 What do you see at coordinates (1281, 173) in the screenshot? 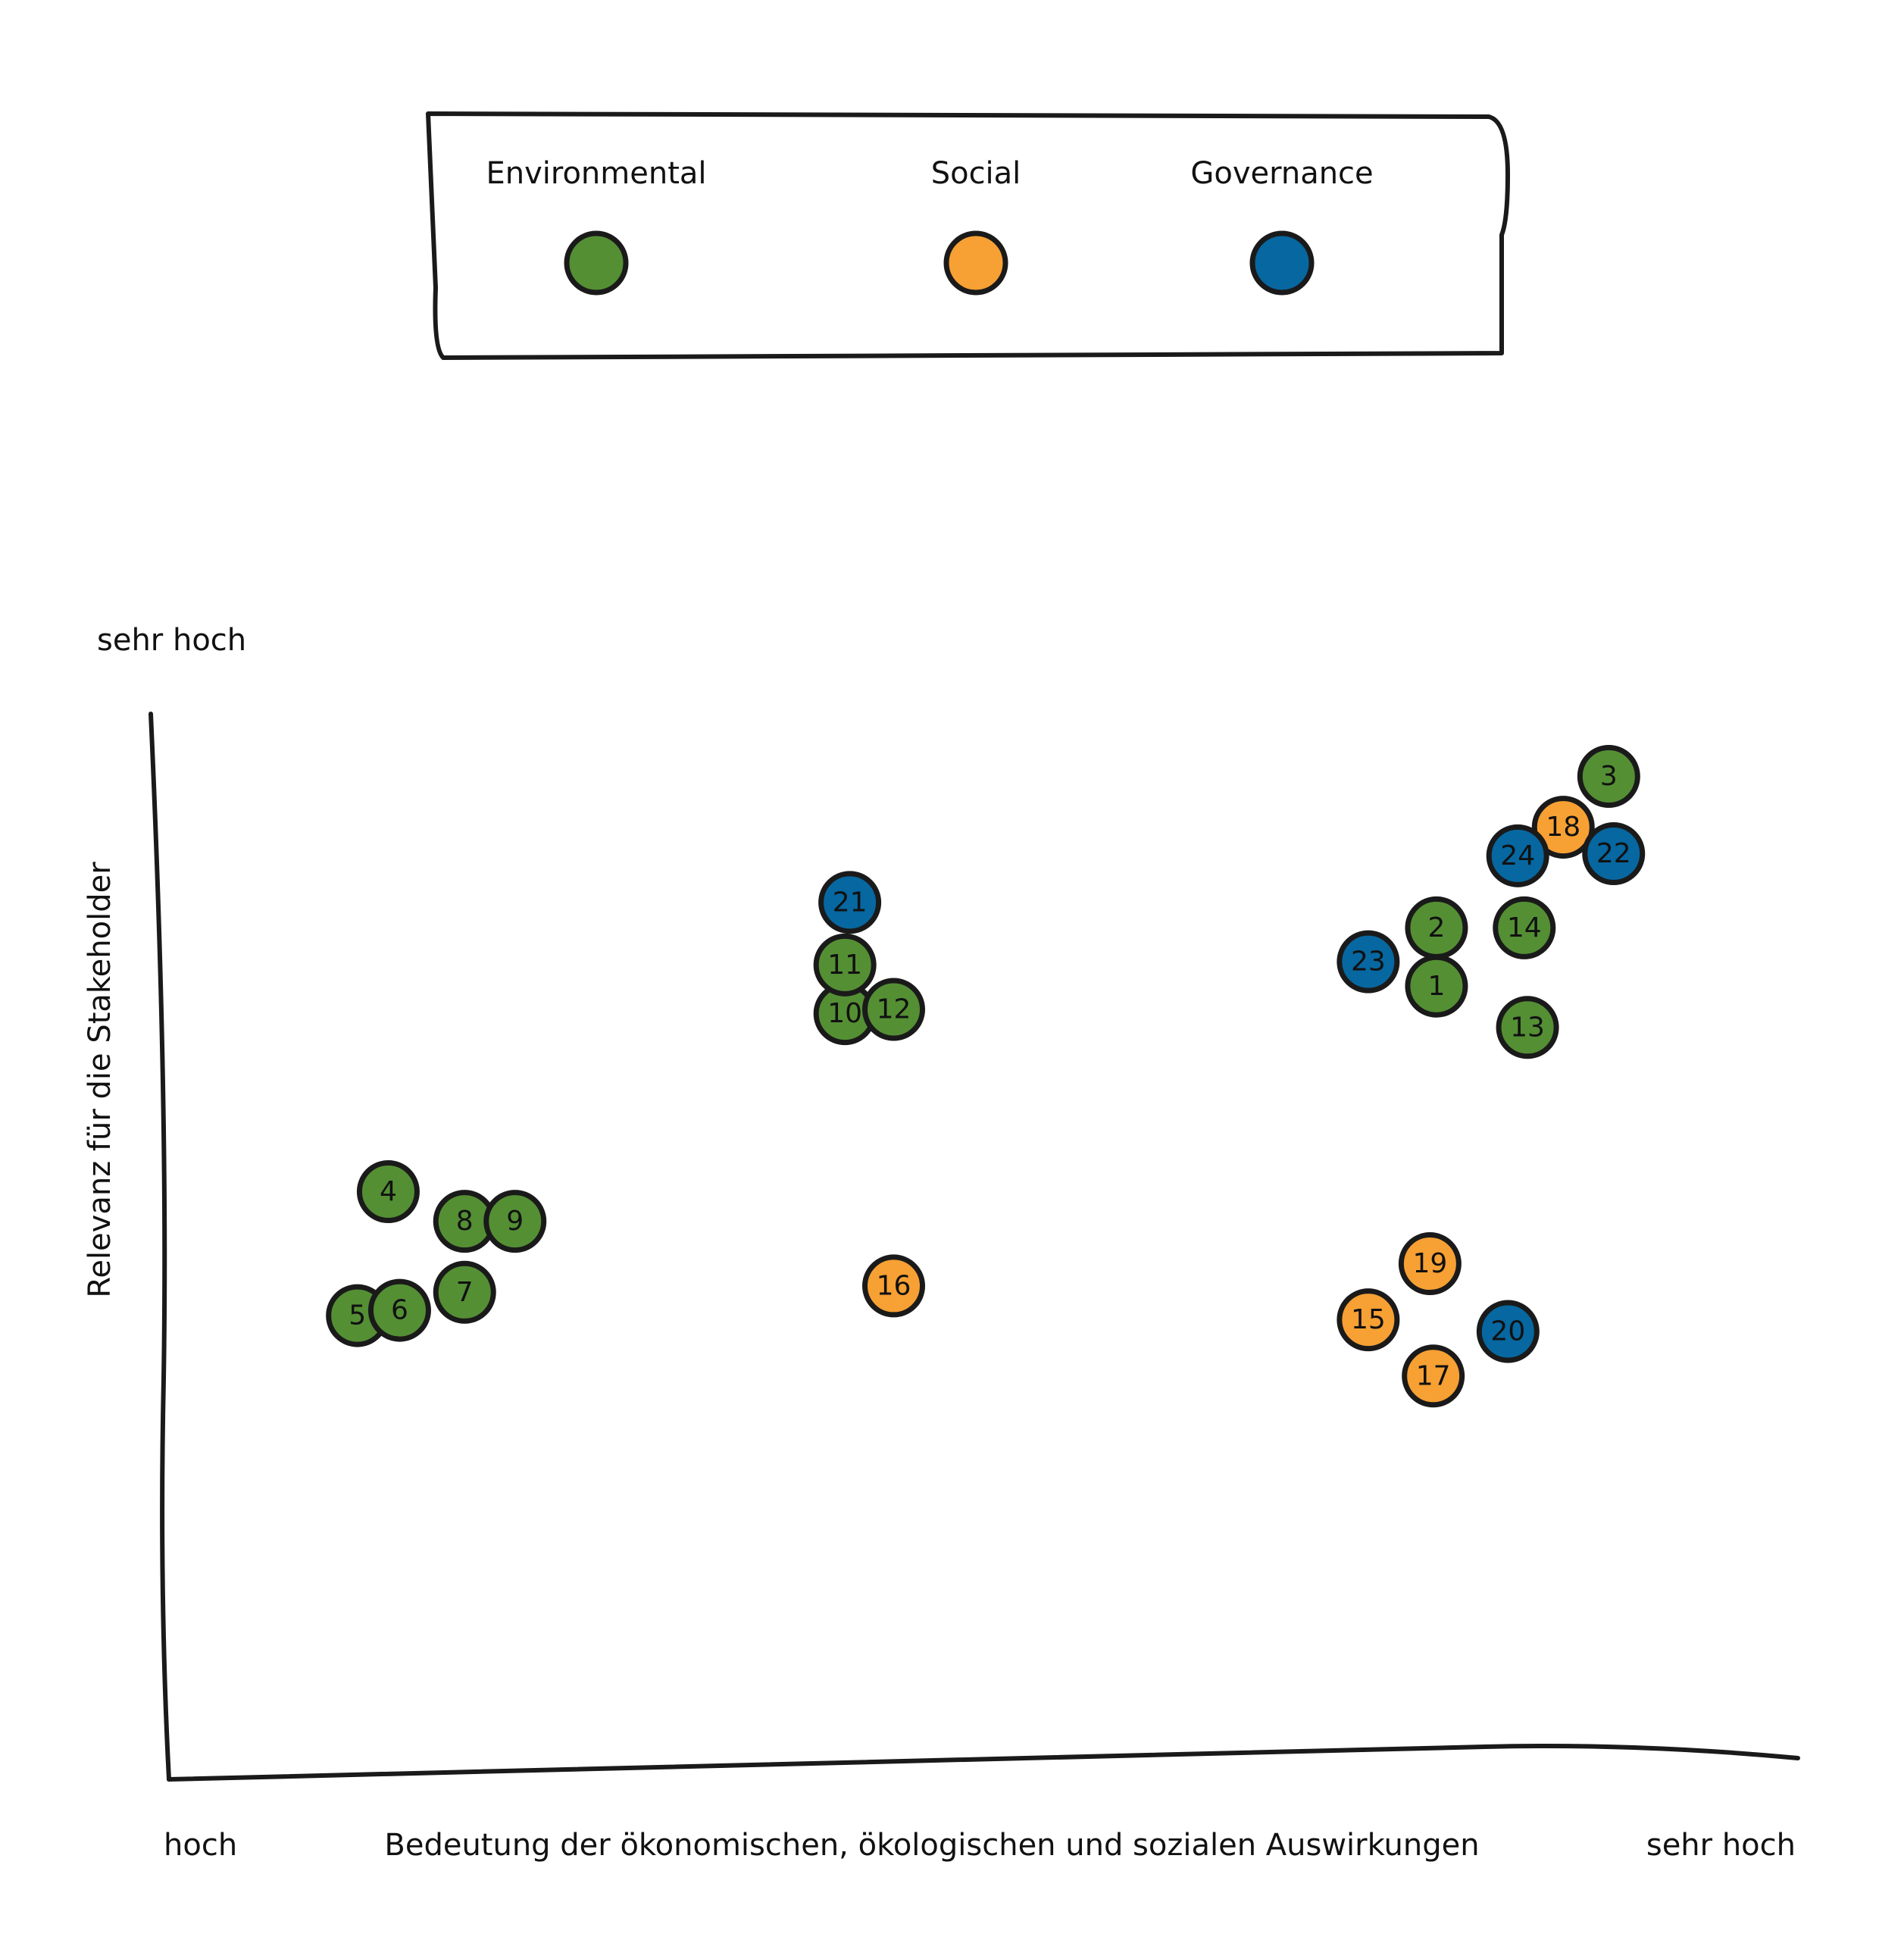
I see `legend-label-governance: Governance` at bounding box center [1281, 173].